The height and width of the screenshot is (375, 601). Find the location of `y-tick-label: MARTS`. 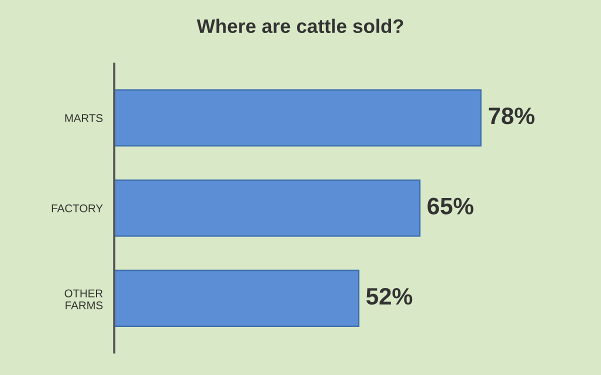

y-tick-label: MARTS is located at coordinates (84, 118).